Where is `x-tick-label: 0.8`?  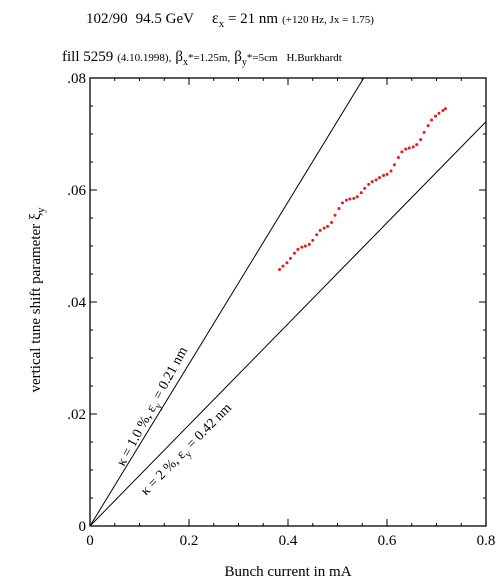
x-tick-label: 0.8 is located at coordinates (486, 541).